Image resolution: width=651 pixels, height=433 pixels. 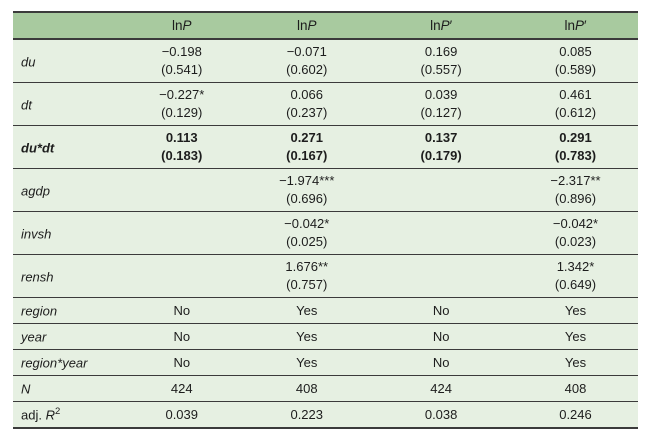 What do you see at coordinates (66, 190) in the screenshot?
I see `row-label: agdp` at bounding box center [66, 190].